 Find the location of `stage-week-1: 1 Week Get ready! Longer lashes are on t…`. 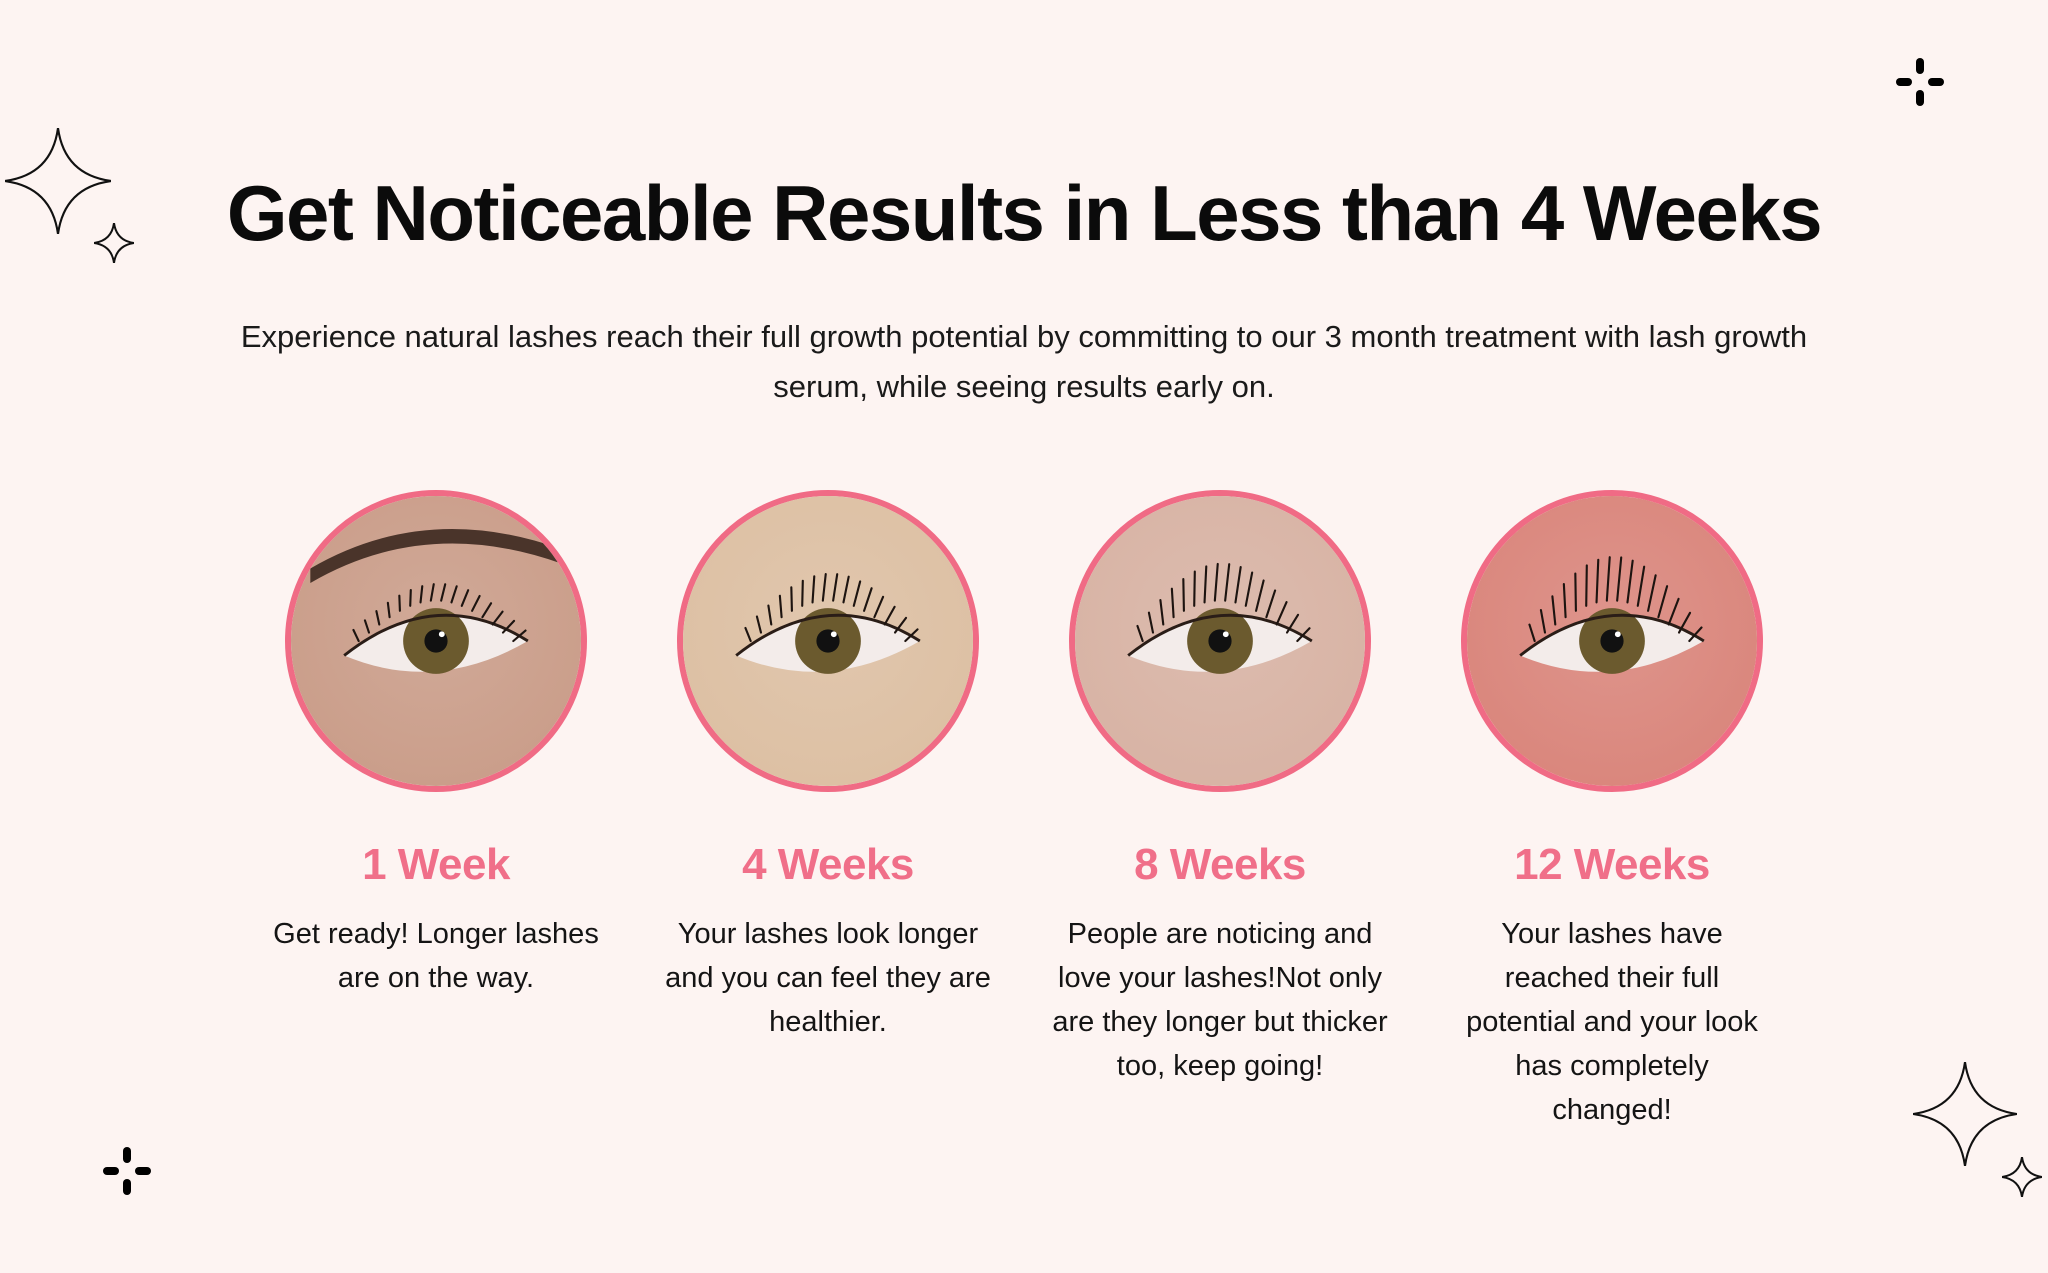

stage-week-1: 1 Week Get ready! Longer lashes are on t… is located at coordinates (436, 745).